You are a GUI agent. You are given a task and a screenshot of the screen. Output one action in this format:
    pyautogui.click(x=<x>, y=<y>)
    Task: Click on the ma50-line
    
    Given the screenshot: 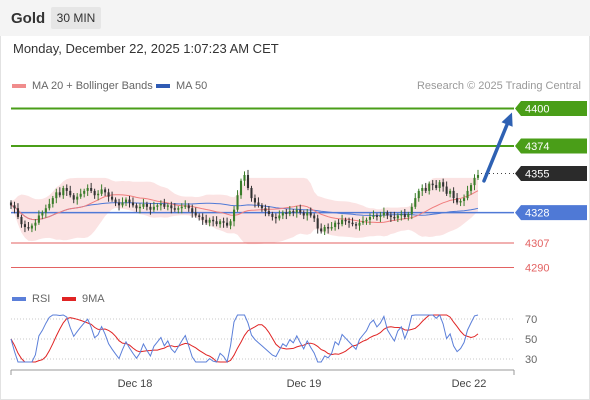 What is the action you would take?
    pyautogui.click(x=244, y=211)
    